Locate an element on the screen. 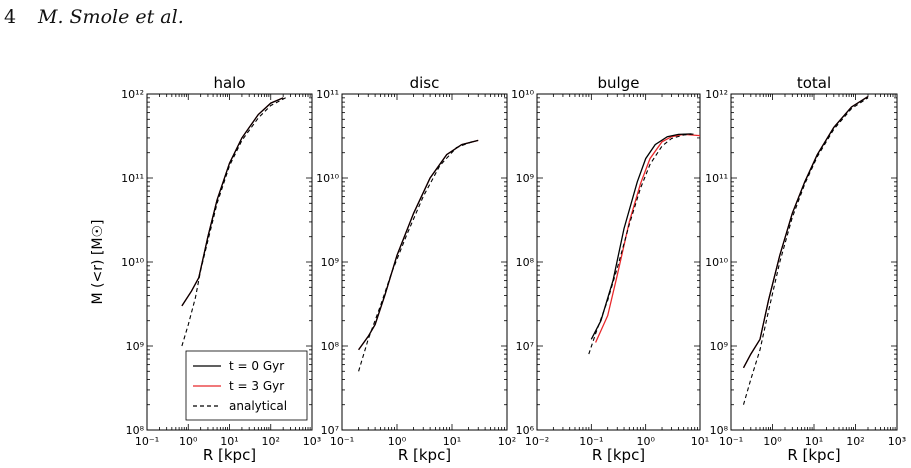  legend-label: t = 0 Gyr is located at coordinates (256, 366).